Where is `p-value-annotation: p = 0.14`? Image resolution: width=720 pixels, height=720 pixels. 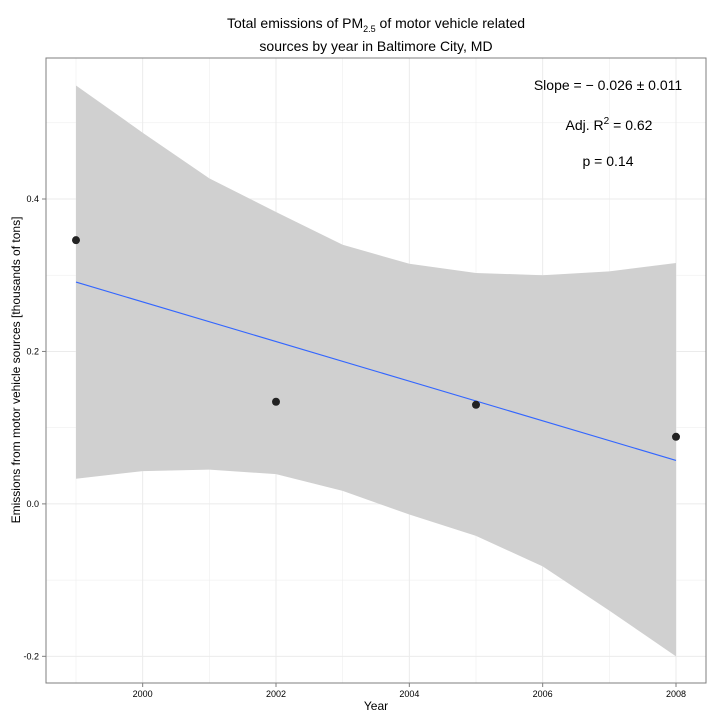
p-value-annotation: p = 0.14 is located at coordinates (608, 161).